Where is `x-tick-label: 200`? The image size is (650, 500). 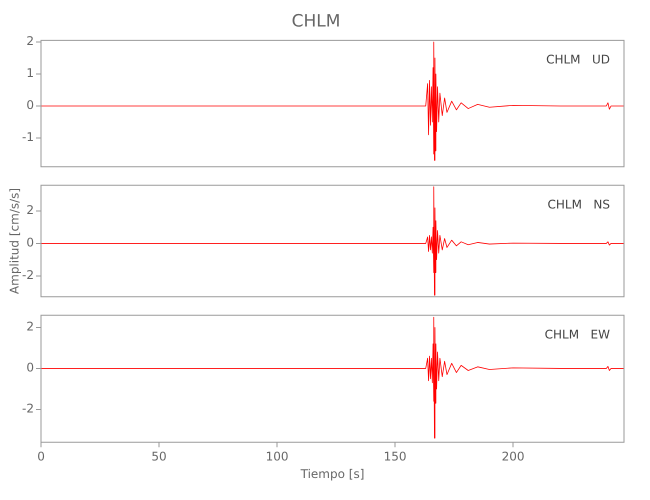
x-tick-label: 200 is located at coordinates (513, 457).